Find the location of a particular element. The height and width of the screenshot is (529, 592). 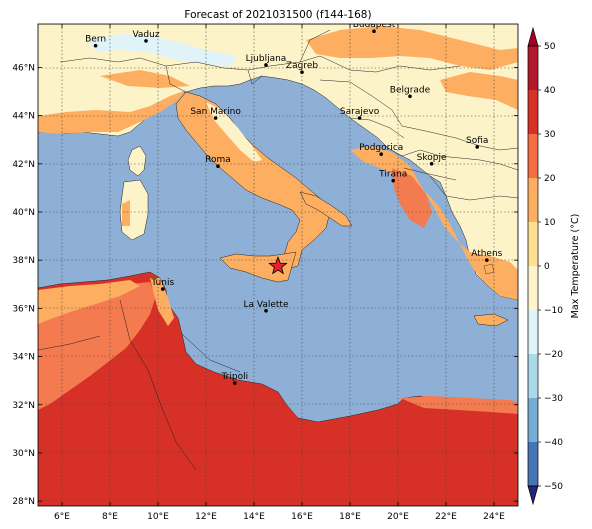

city-label: Belgrade is located at coordinates (410, 90).